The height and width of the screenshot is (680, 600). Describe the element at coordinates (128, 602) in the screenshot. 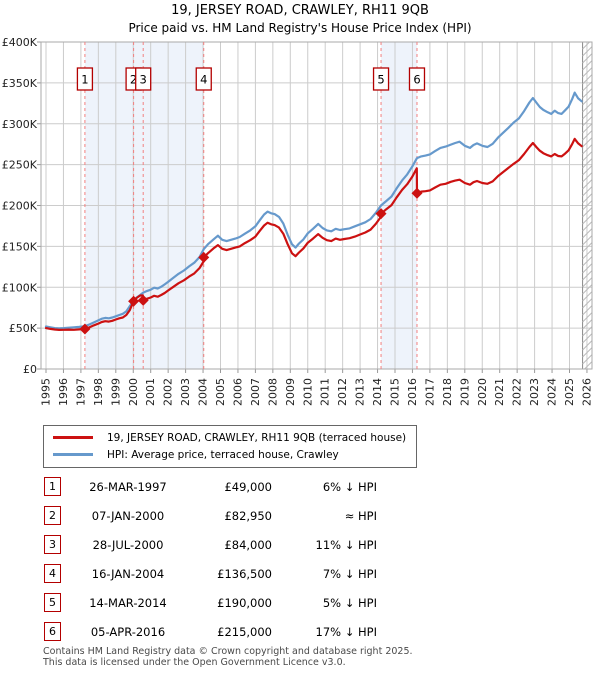

I see `row-date: 14-MAR-2014` at that location.